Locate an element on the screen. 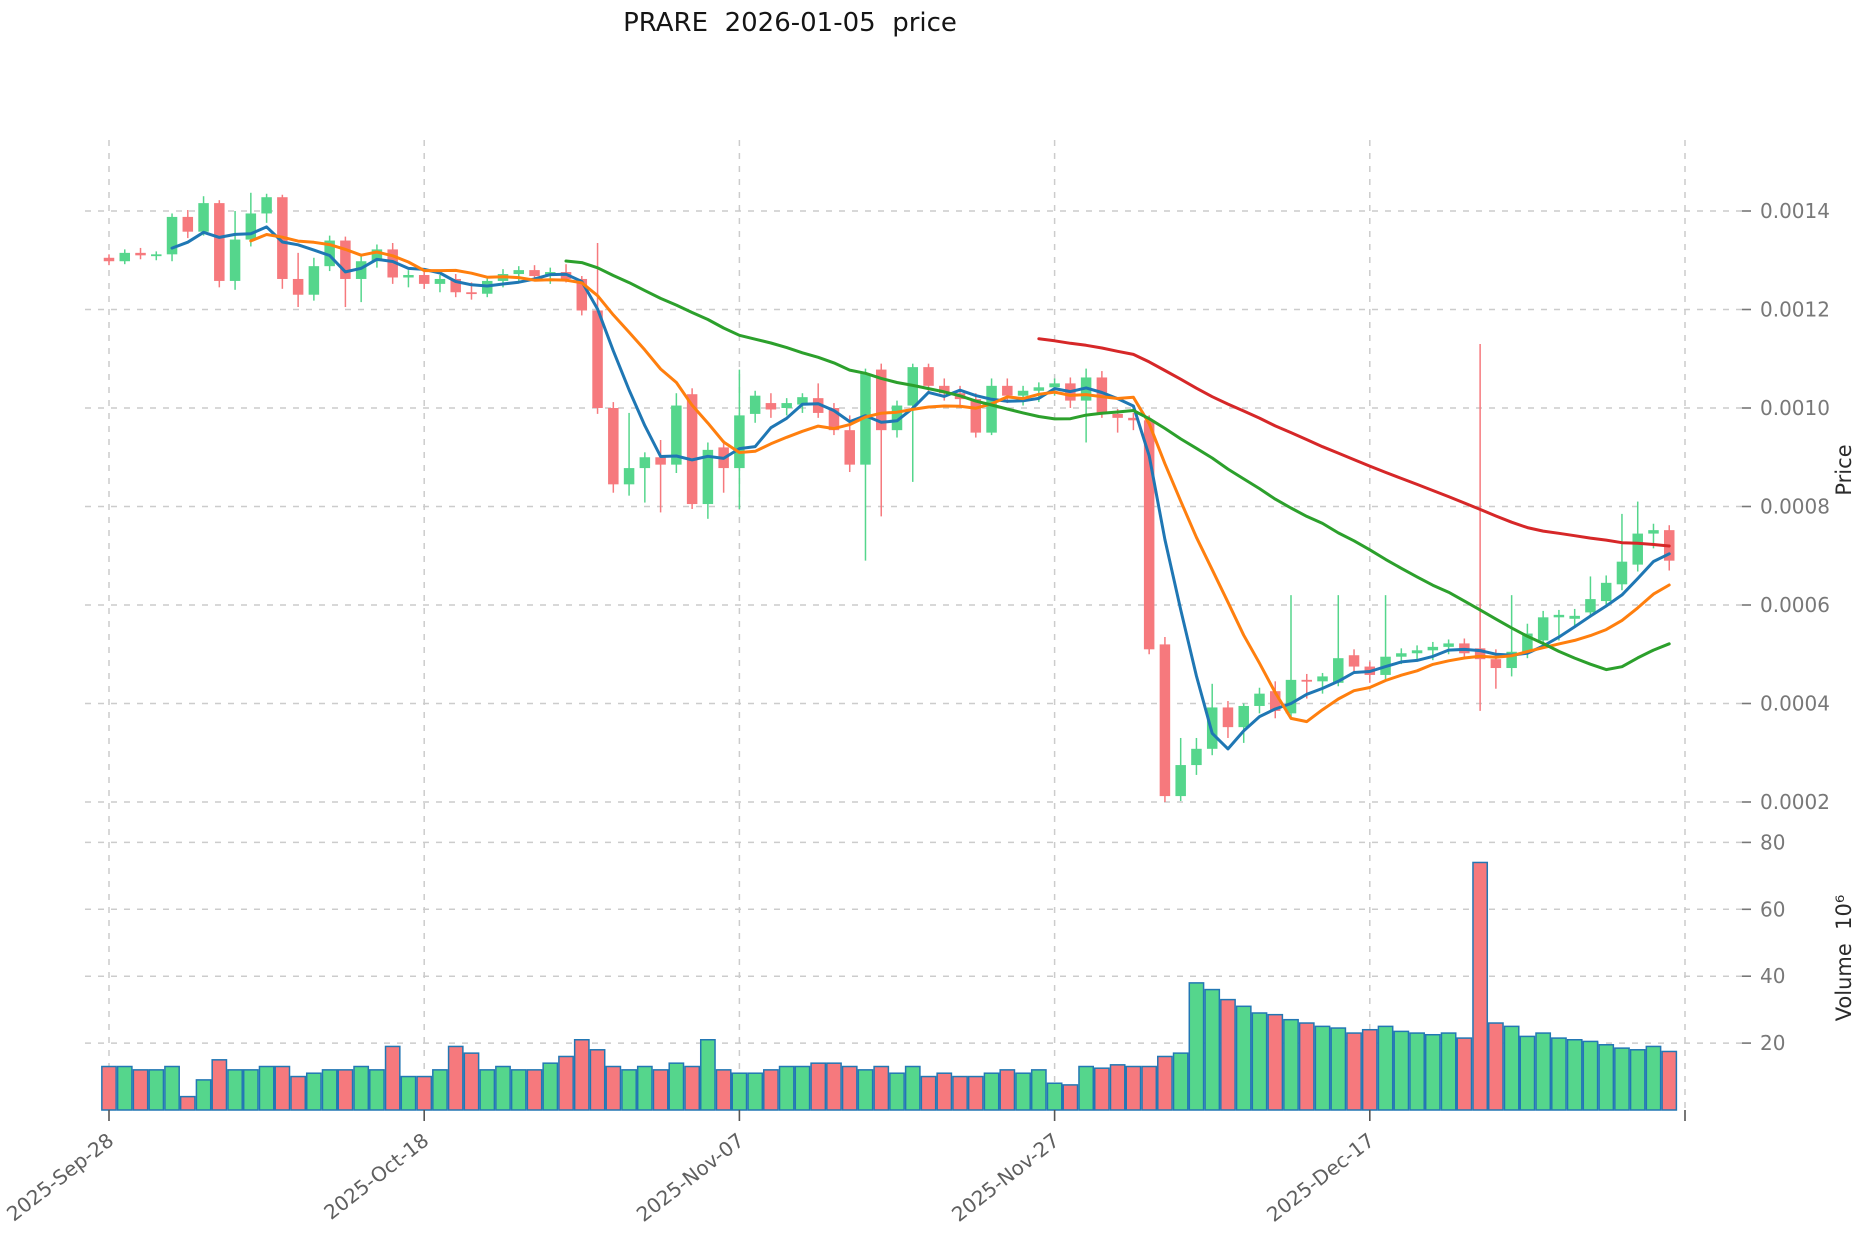 The height and width of the screenshot is (1246, 1873). volume-tick-label: 40 is located at coordinates (1772, 976).